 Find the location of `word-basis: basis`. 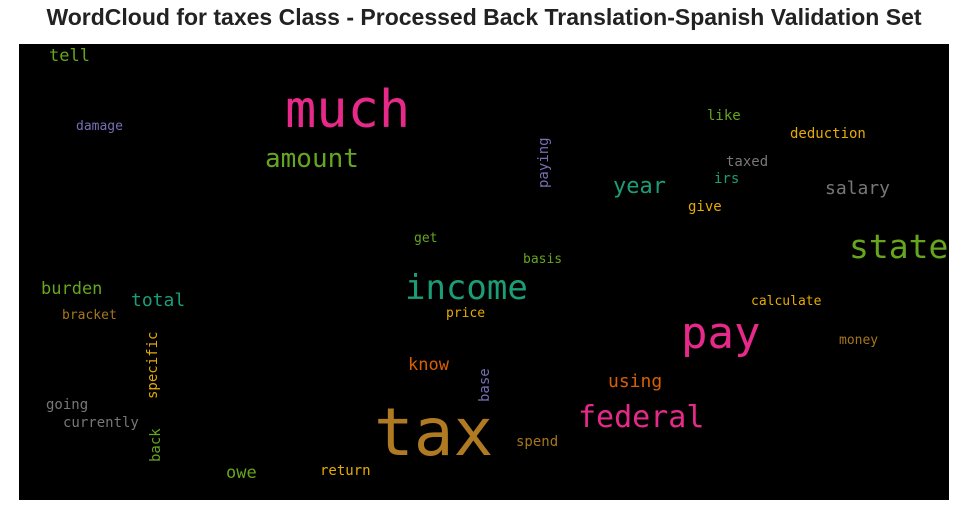

word-basis: basis is located at coordinates (543, 259).